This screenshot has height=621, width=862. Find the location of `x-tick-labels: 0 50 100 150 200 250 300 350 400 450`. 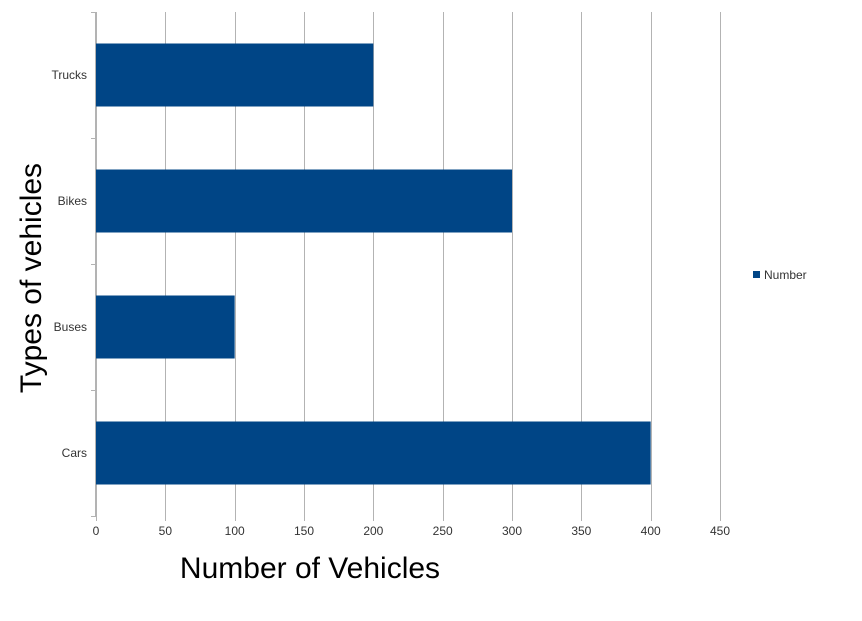

x-tick-labels: 0 50 100 150 200 250 300 350 400 450 is located at coordinates (412, 531).